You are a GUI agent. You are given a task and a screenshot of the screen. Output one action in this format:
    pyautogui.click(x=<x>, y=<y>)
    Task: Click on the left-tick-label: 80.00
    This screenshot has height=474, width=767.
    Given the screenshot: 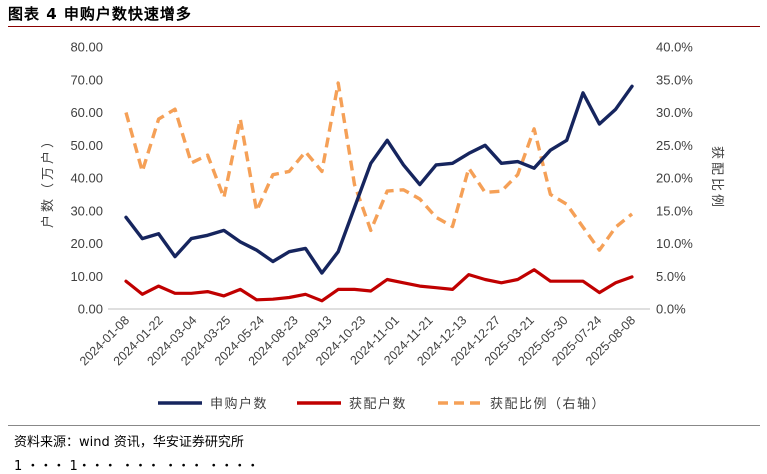 What is the action you would take?
    pyautogui.click(x=86, y=47)
    